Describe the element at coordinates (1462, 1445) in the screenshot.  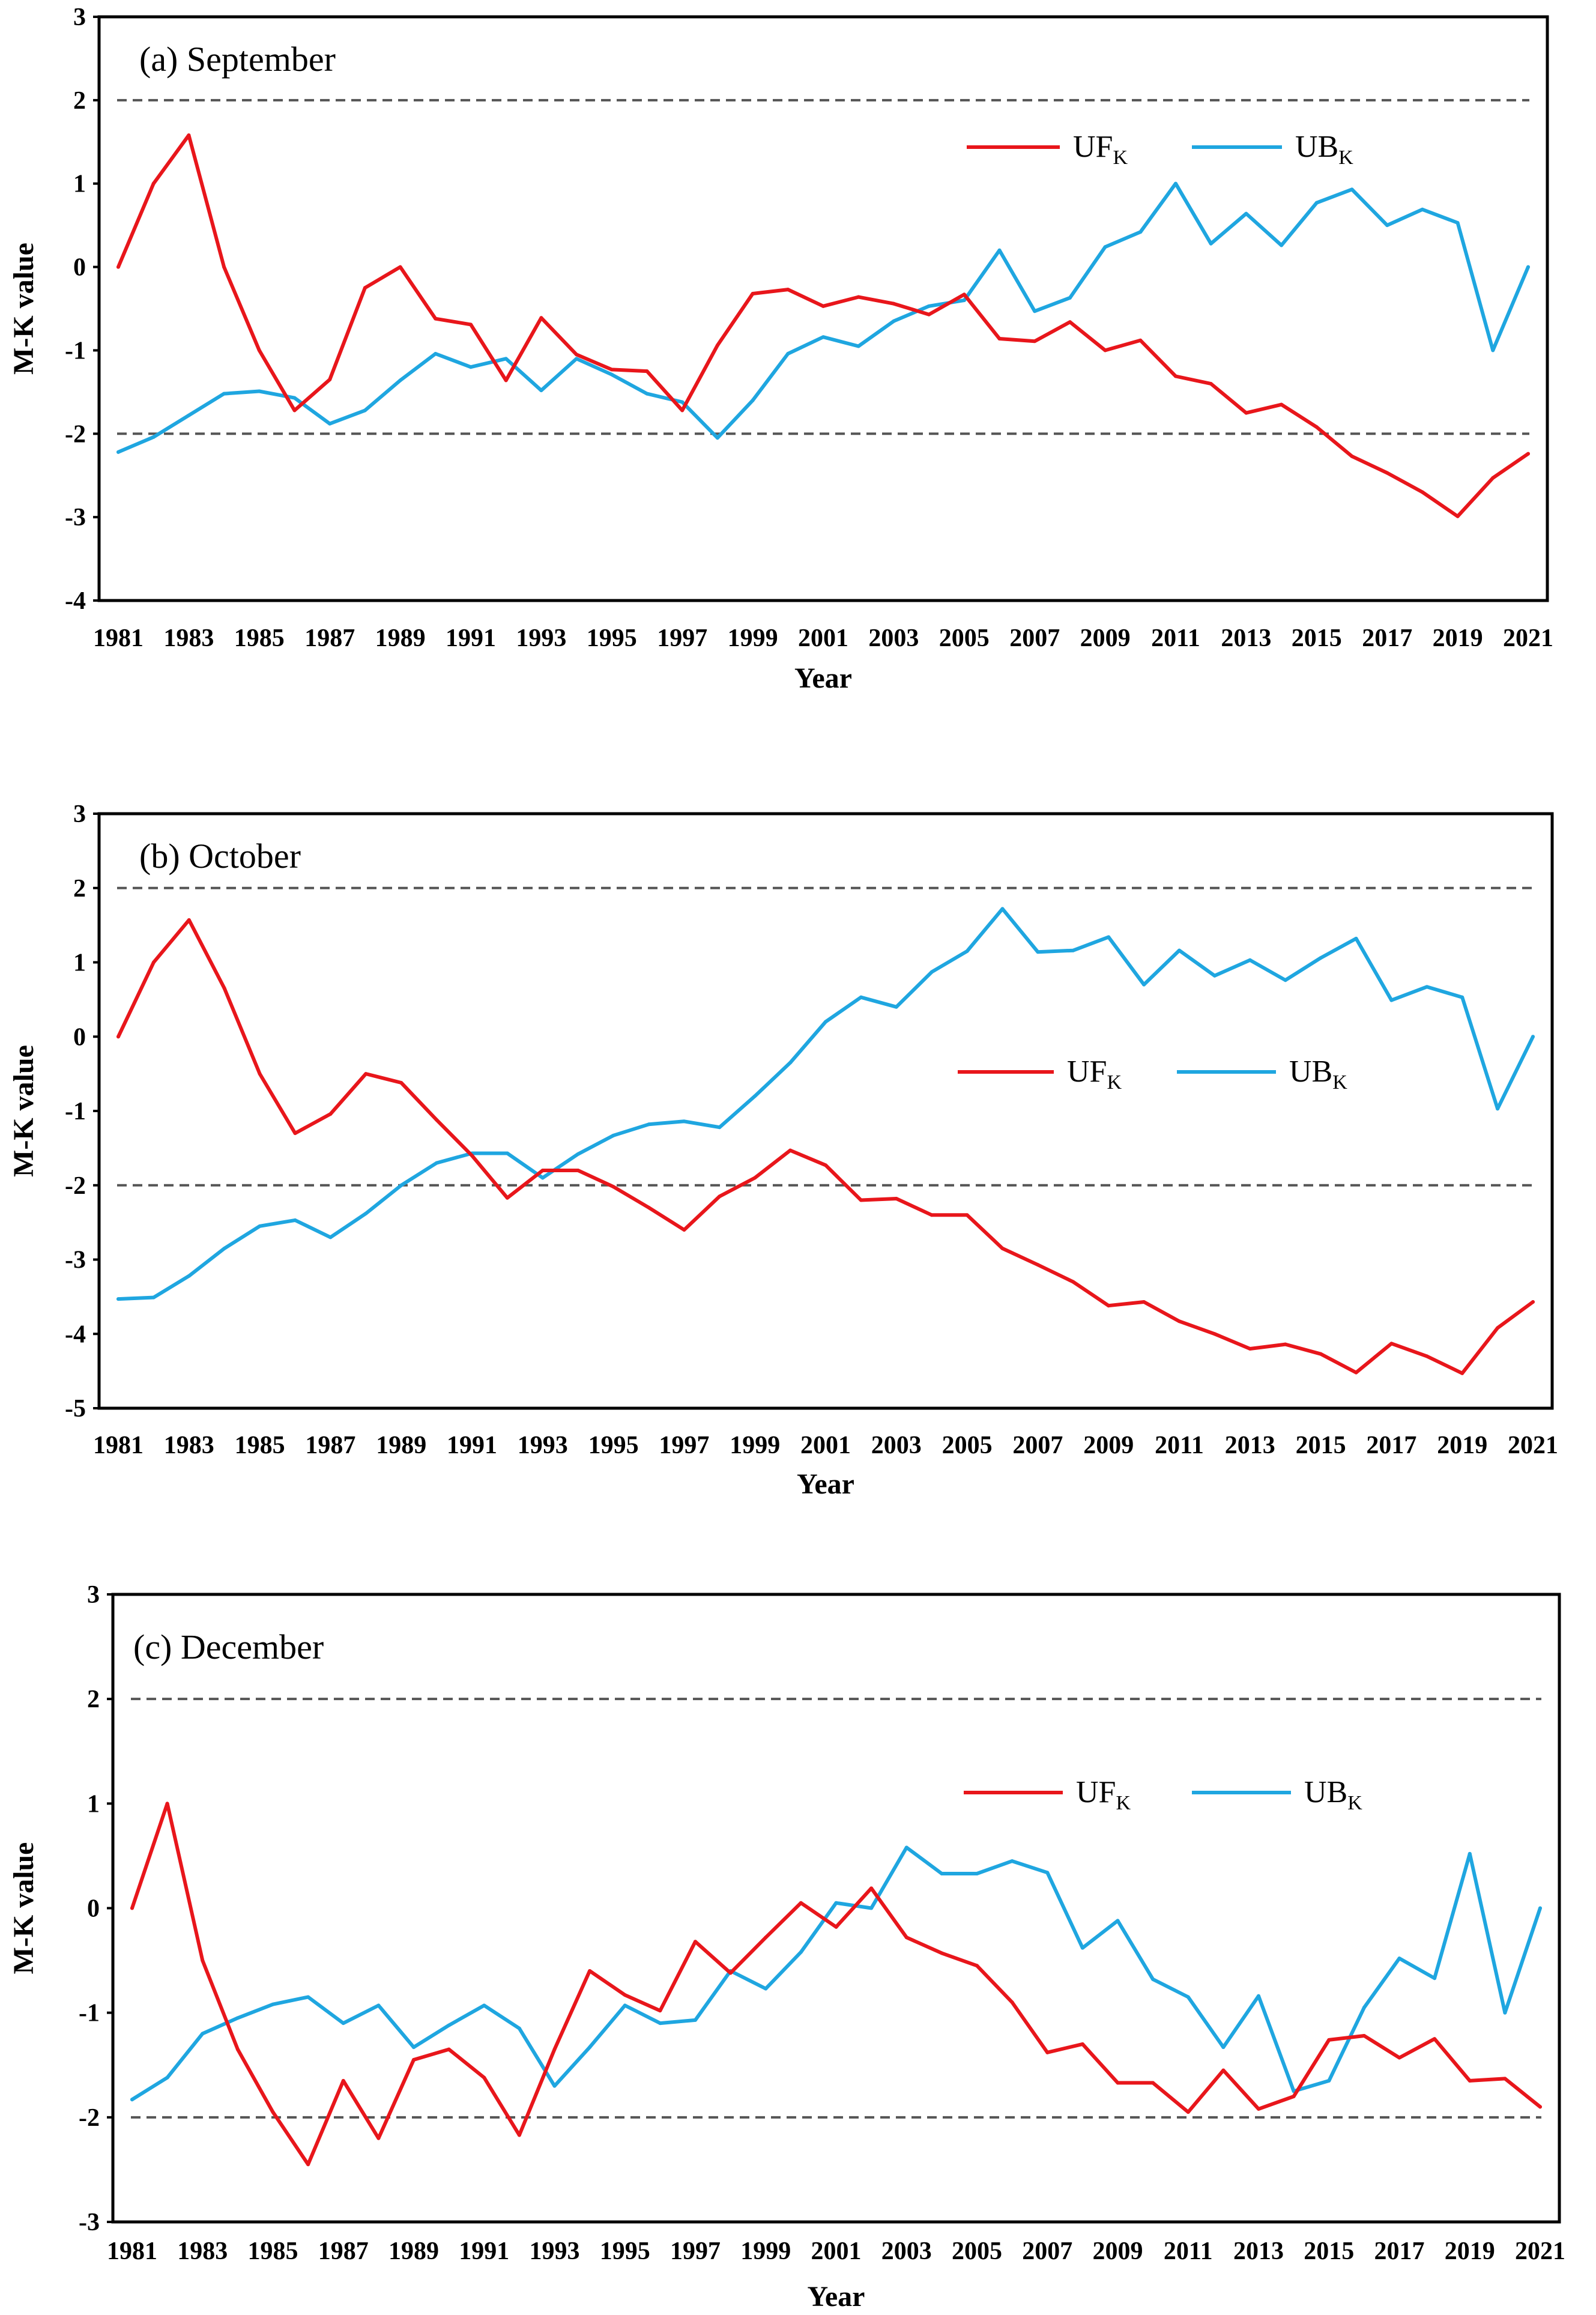
I see `x-tick-label: 2019` at that location.